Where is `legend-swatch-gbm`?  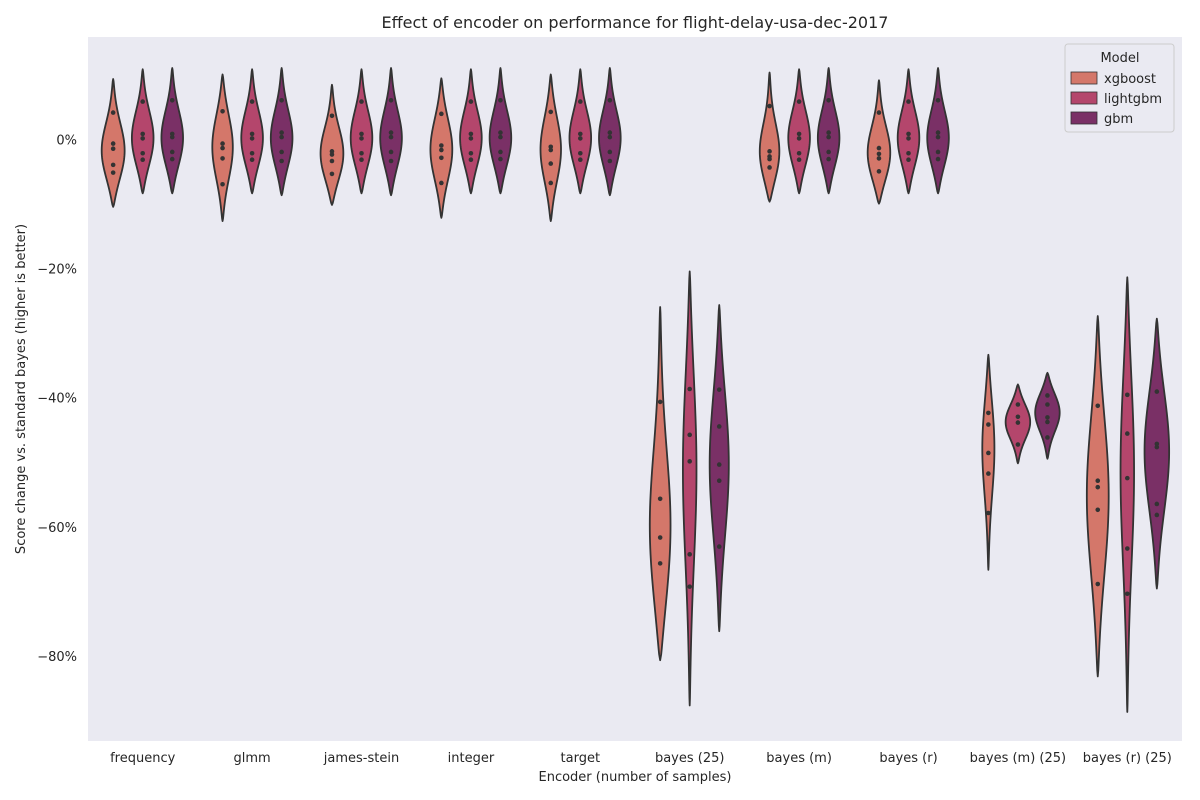 legend-swatch-gbm is located at coordinates (1084, 118).